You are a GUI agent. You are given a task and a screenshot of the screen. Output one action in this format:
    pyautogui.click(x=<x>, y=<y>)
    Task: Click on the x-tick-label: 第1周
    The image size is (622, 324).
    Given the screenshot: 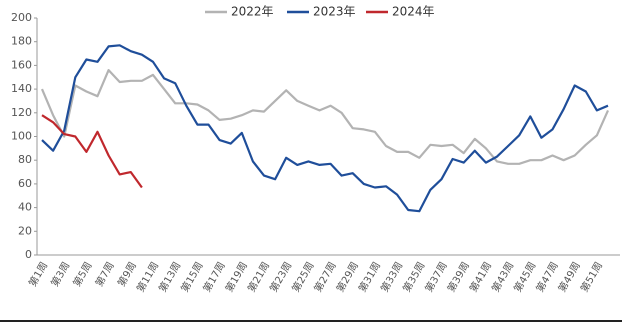 What is the action you would take?
    pyautogui.click(x=38, y=274)
    